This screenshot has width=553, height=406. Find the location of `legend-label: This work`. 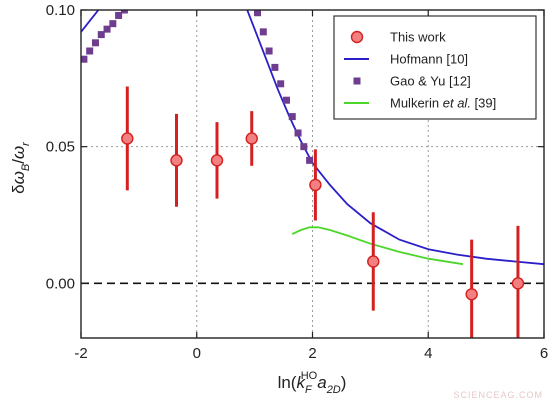

legend-label: This work is located at coordinates (418, 37).